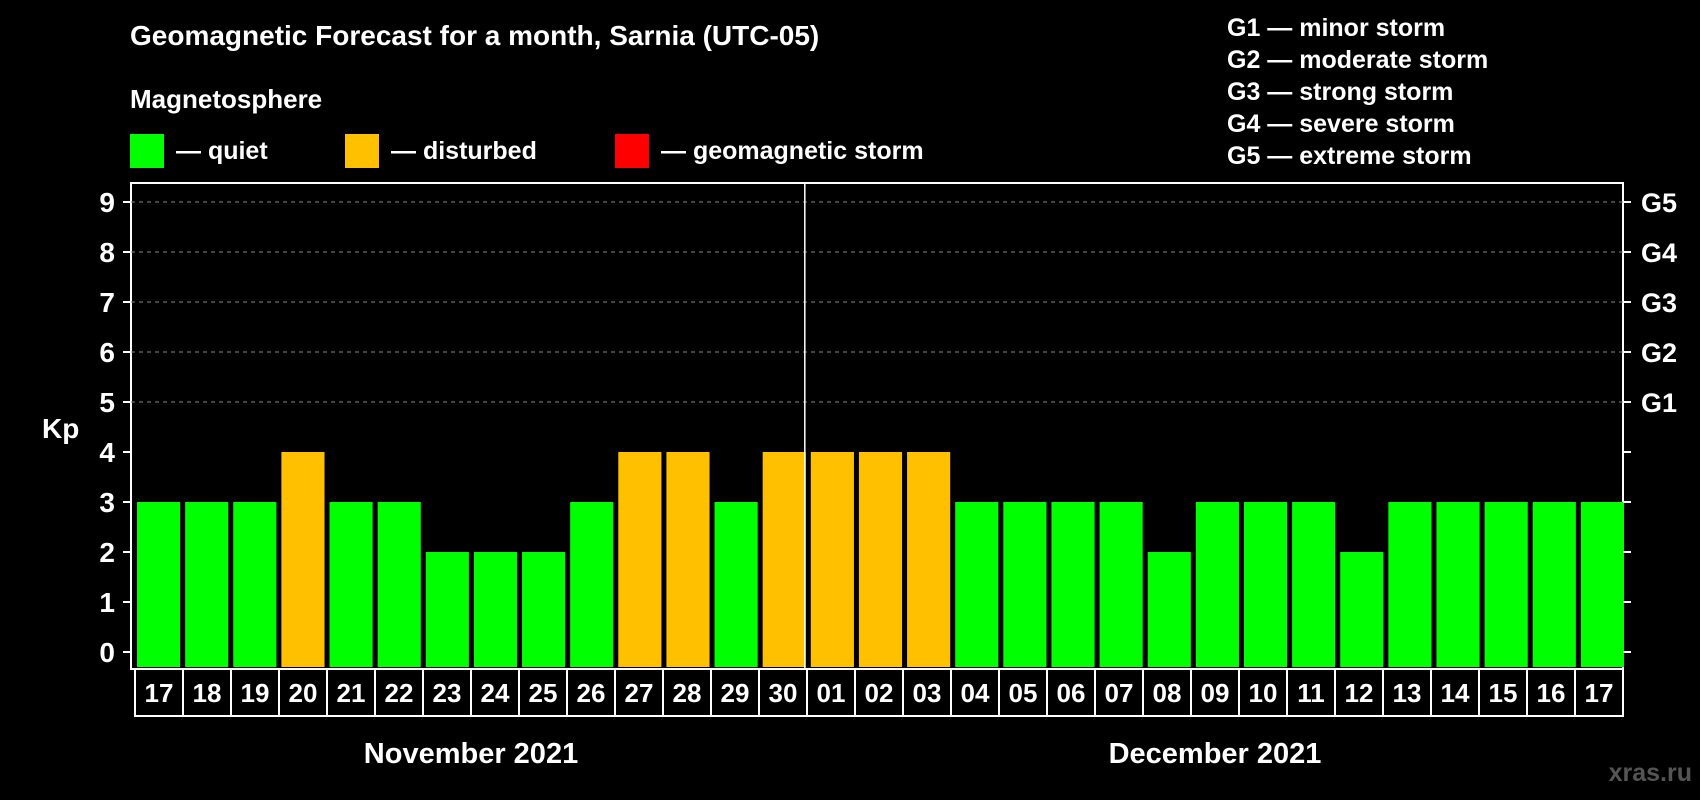  I want to click on legend-storm-swatch, so click(632, 151).